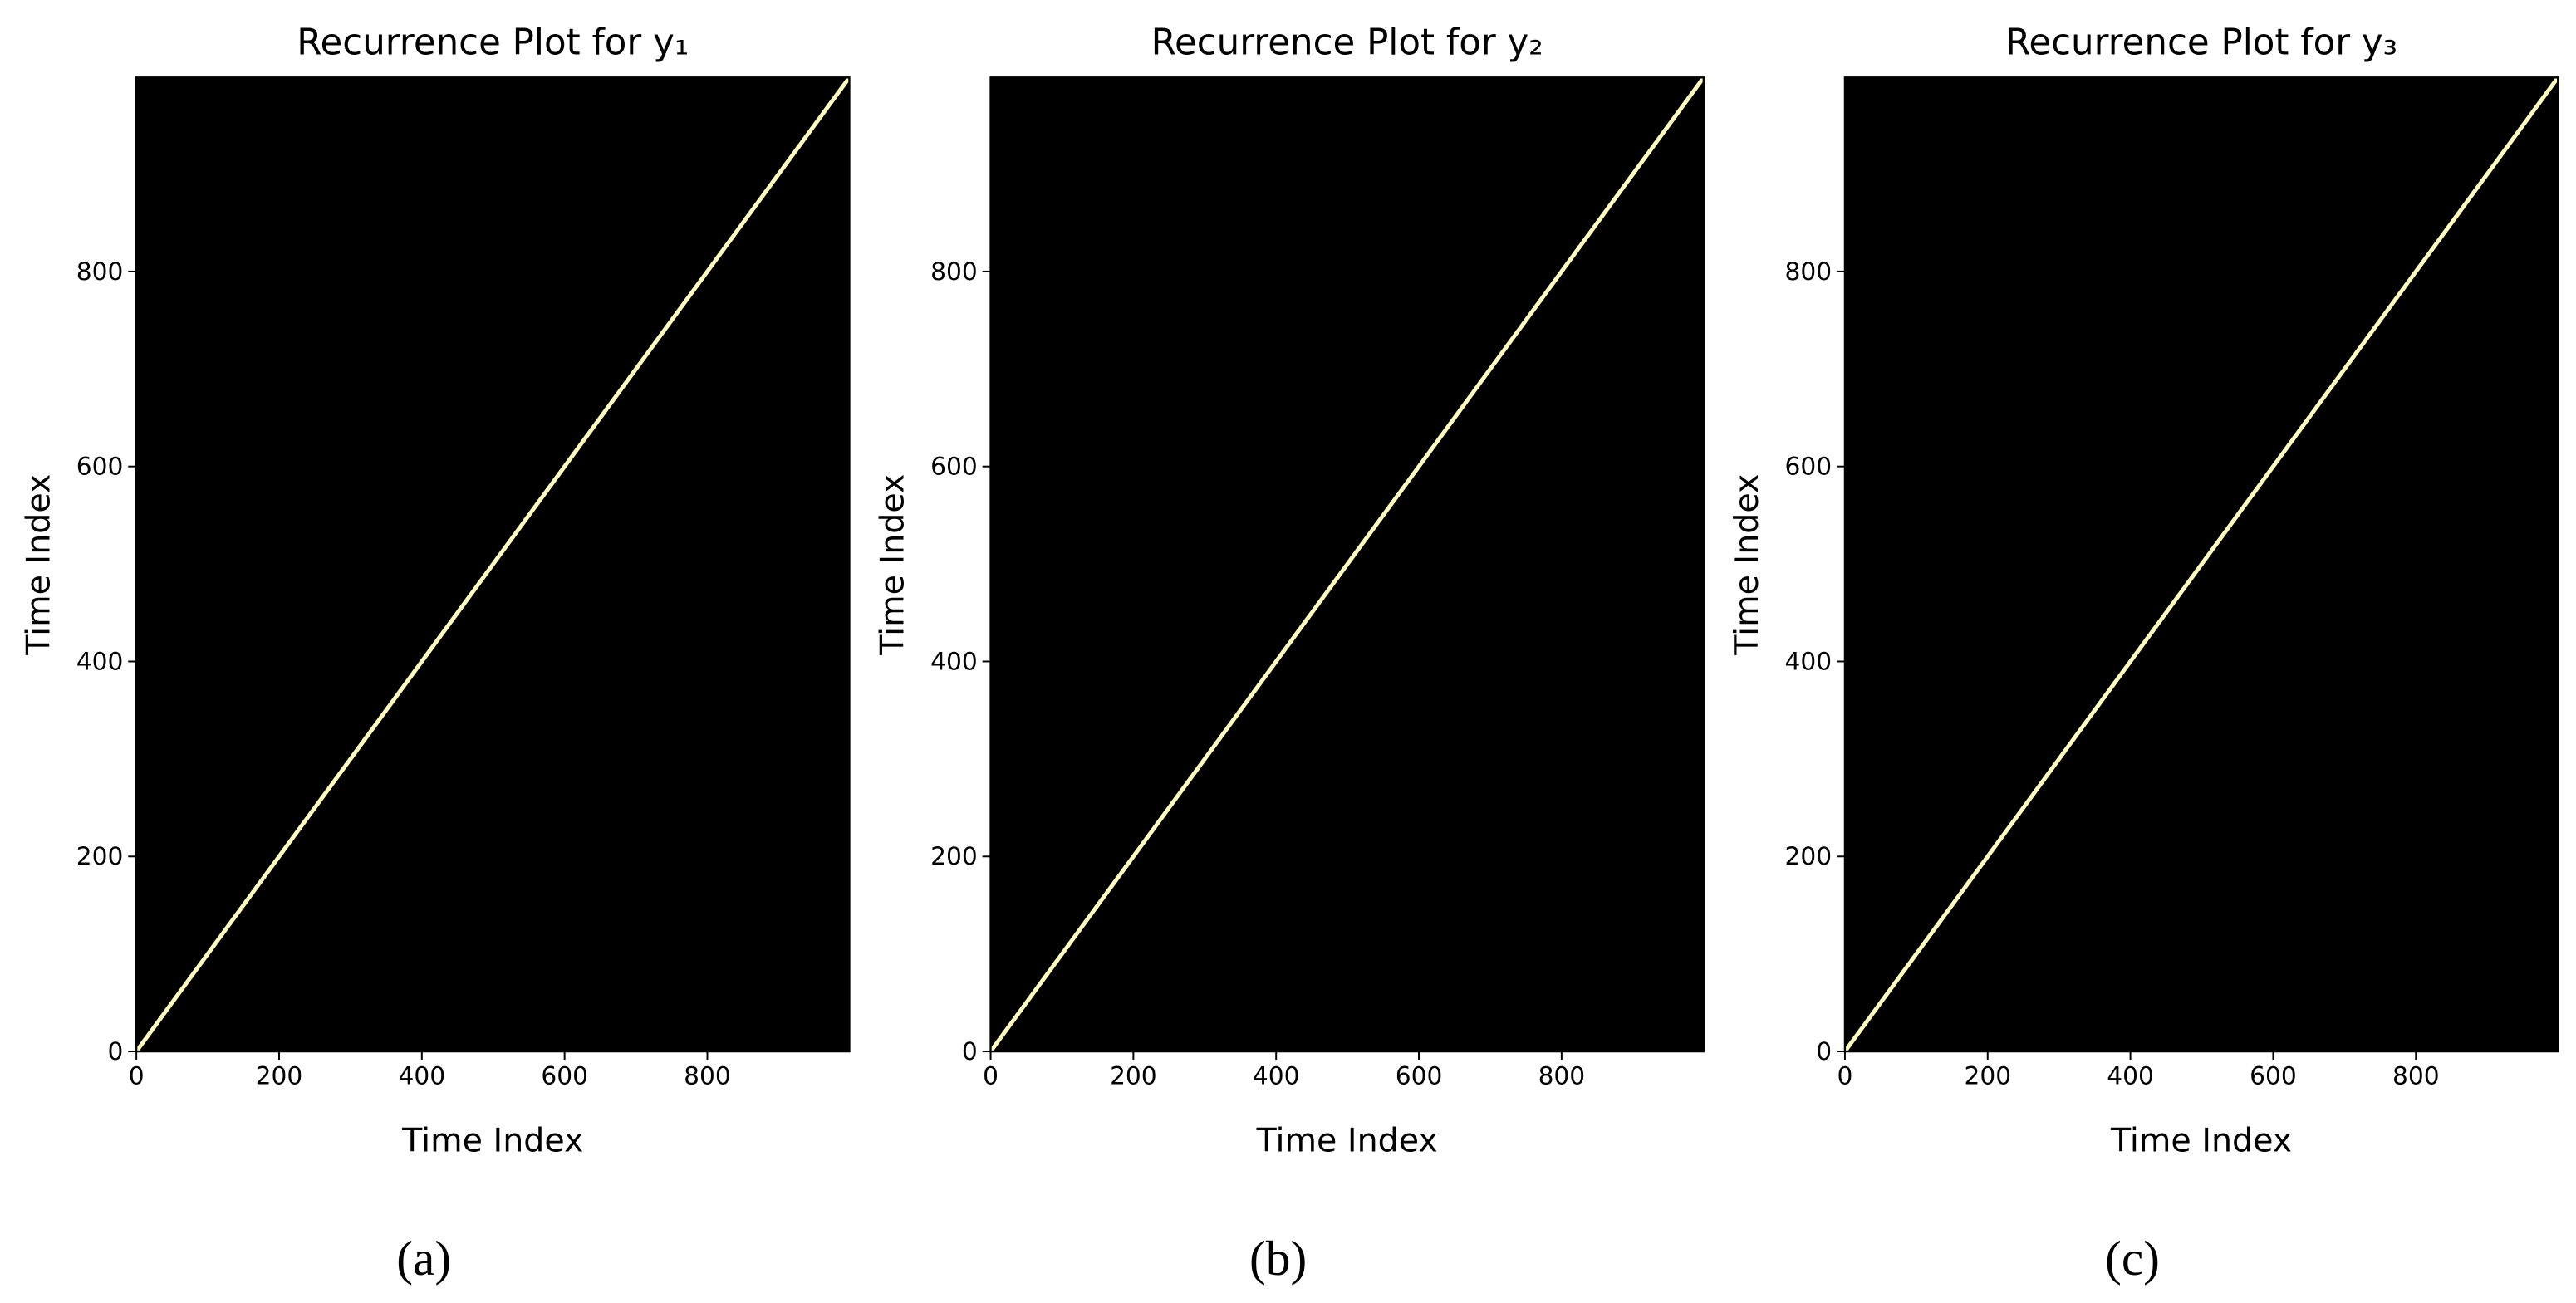  Describe the element at coordinates (2201, 43) in the screenshot. I see `chart-title: Recurrence Plot for y₃` at that location.